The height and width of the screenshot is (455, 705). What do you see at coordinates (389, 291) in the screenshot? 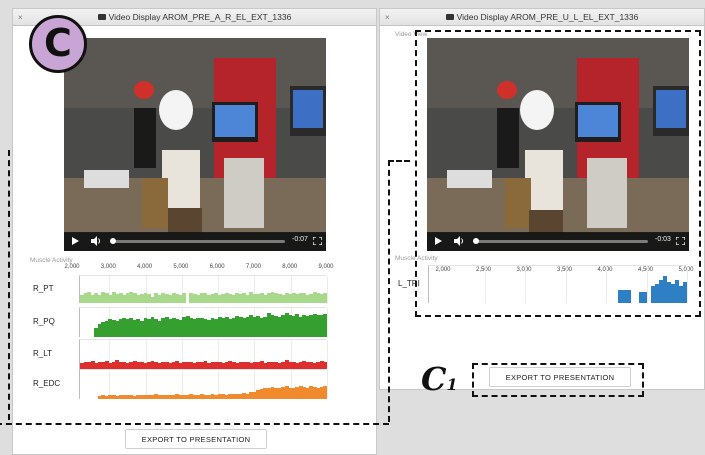
I see `annotation-box-left-right-edge` at bounding box center [389, 291].